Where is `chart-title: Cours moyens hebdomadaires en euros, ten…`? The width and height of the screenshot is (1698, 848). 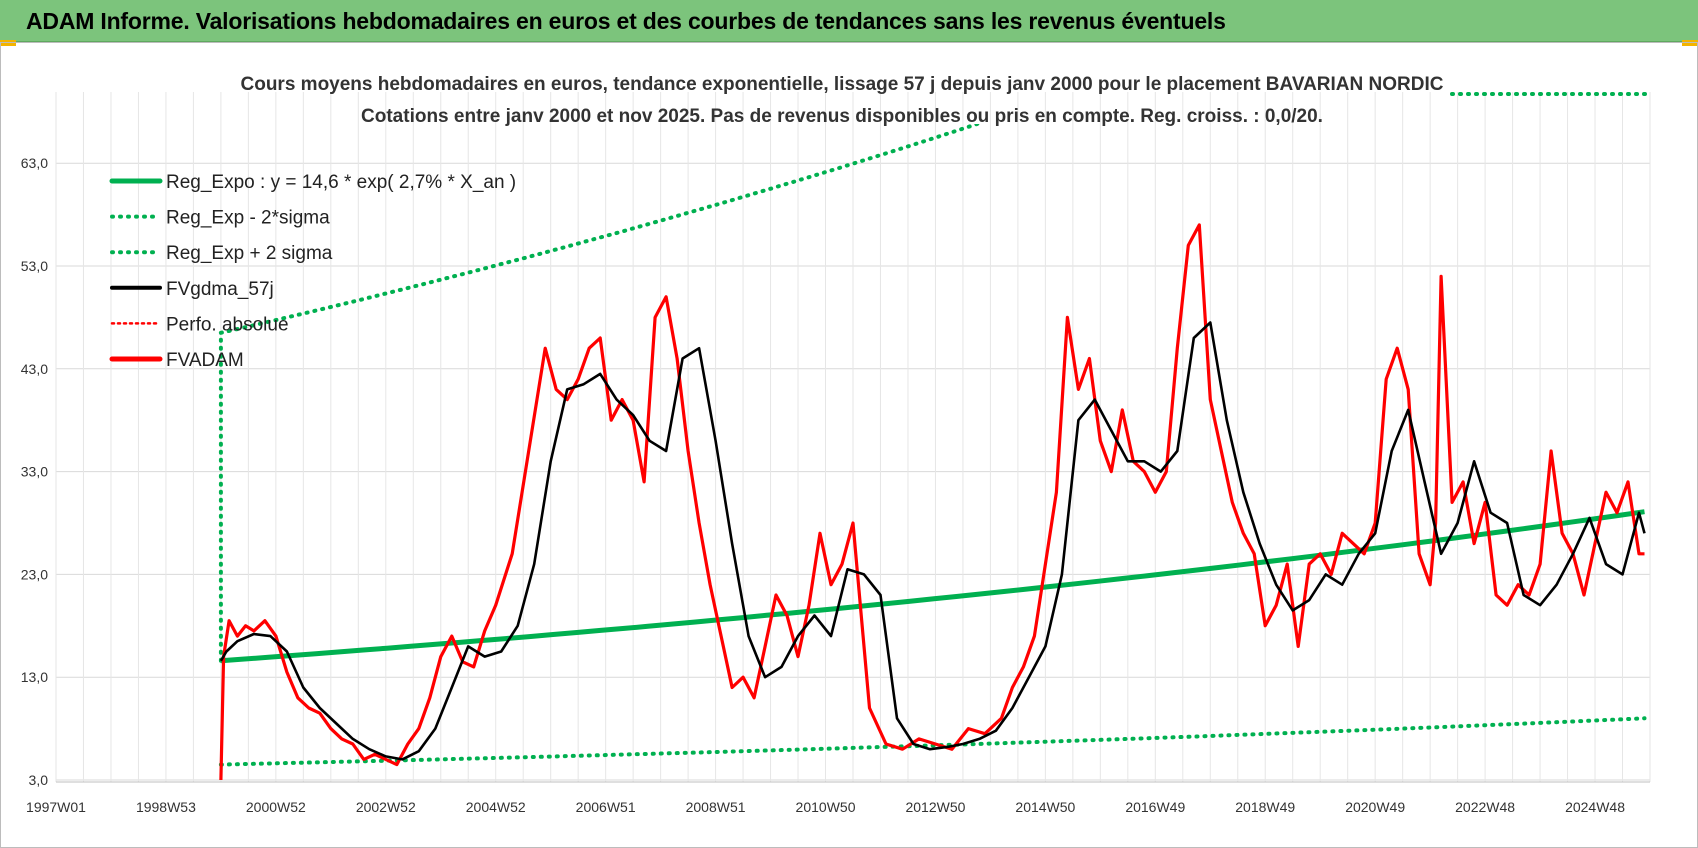
chart-title: Cours moyens hebdomadaires en euros, ten… is located at coordinates (842, 84).